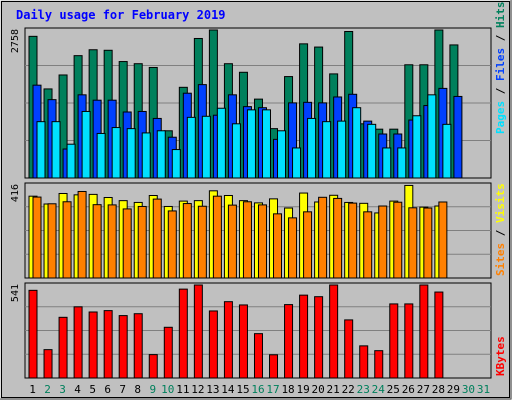  Describe the element at coordinates (438, 389) in the screenshot. I see `day-label-28: 28` at that location.